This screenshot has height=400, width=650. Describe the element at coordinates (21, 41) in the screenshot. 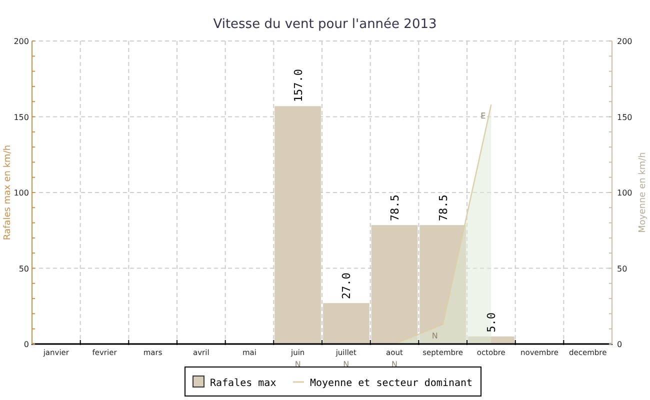

I see `y-tick-label: 200` at that location.